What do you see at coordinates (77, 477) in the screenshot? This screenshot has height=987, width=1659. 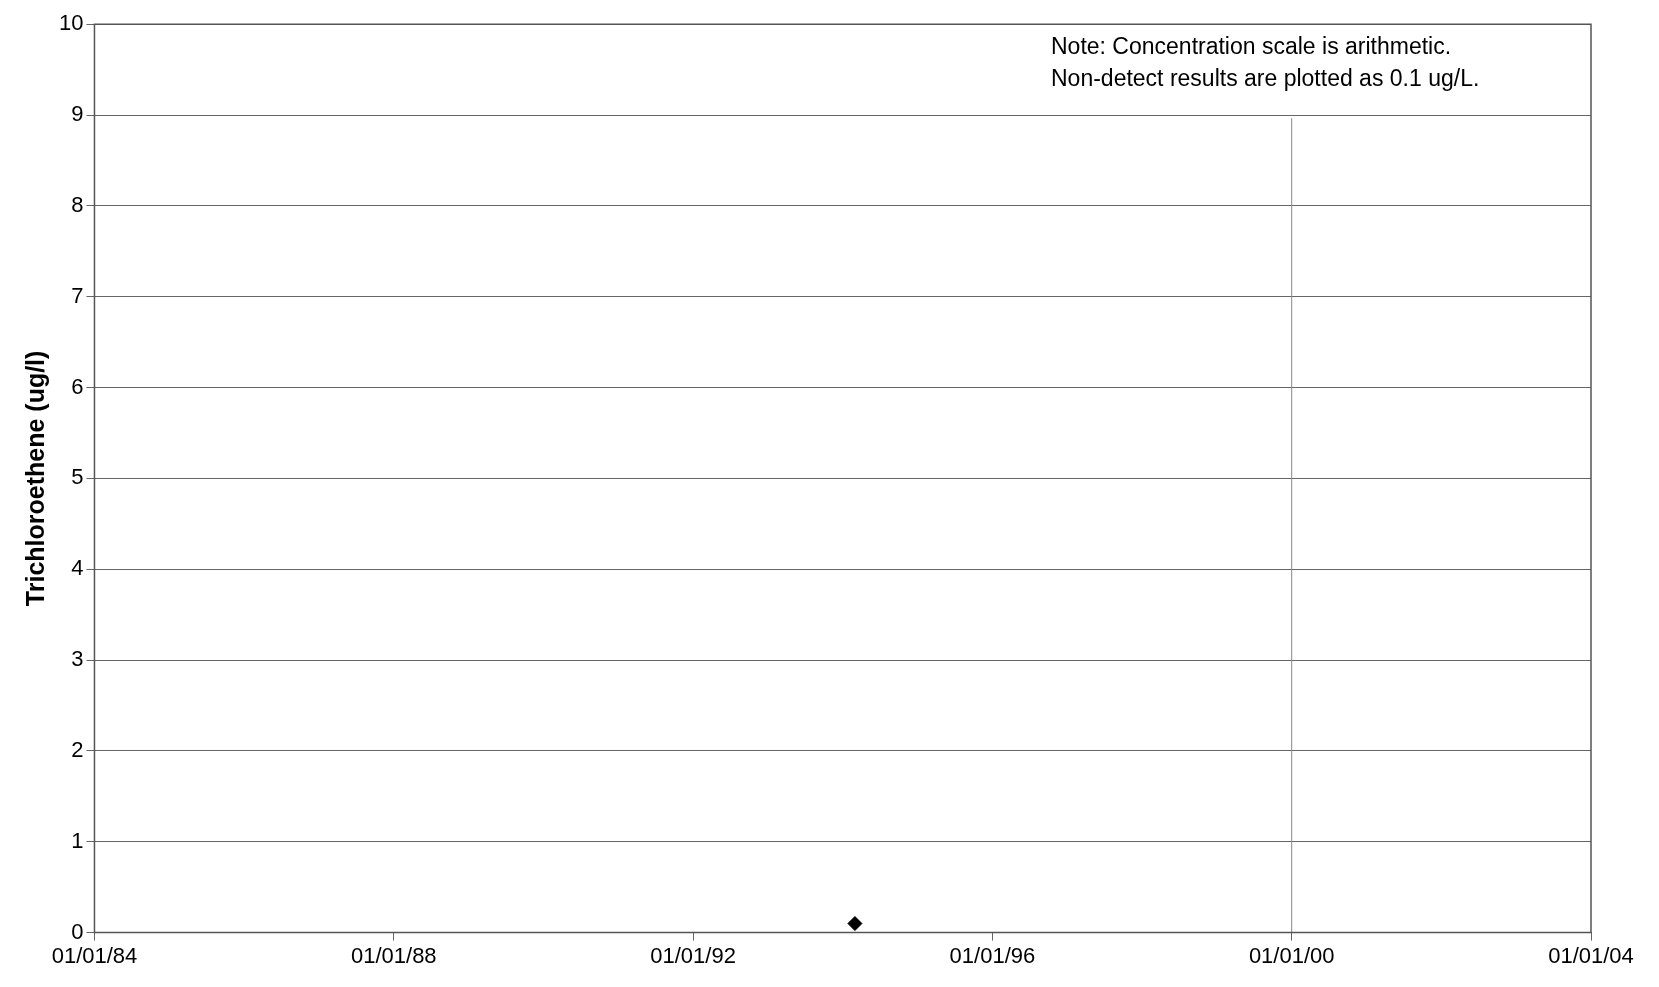 I see `y-tick-label: 5` at bounding box center [77, 477].